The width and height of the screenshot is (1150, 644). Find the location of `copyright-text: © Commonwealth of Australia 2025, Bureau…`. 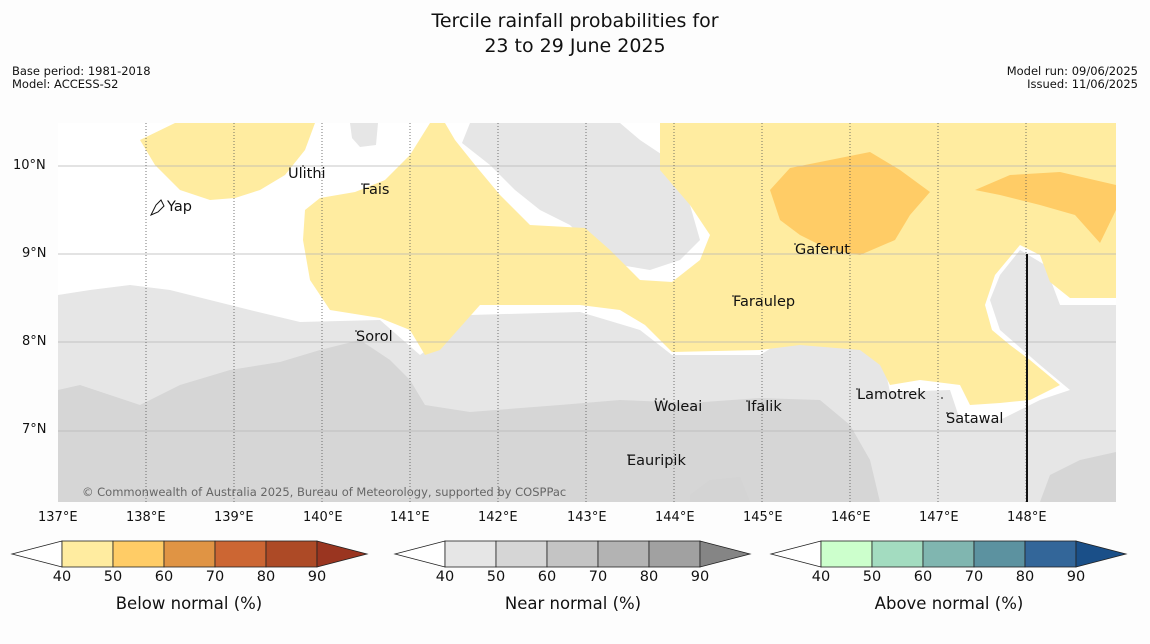

copyright-text: © Commonwealth of Australia 2025, Bureau… is located at coordinates (324, 492).